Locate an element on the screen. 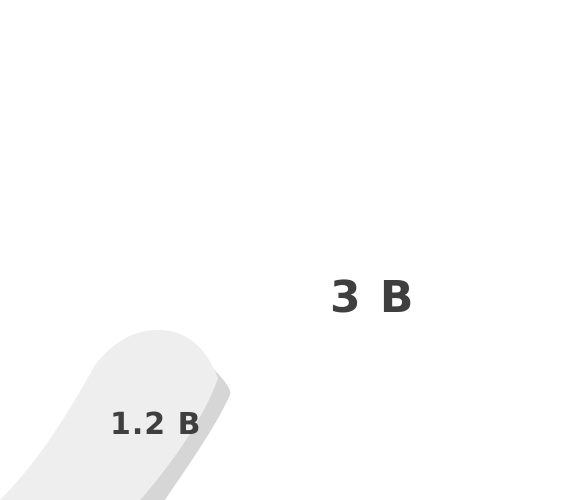 This screenshot has height=500, width=576. curved-shape-fill is located at coordinates (109, 415).